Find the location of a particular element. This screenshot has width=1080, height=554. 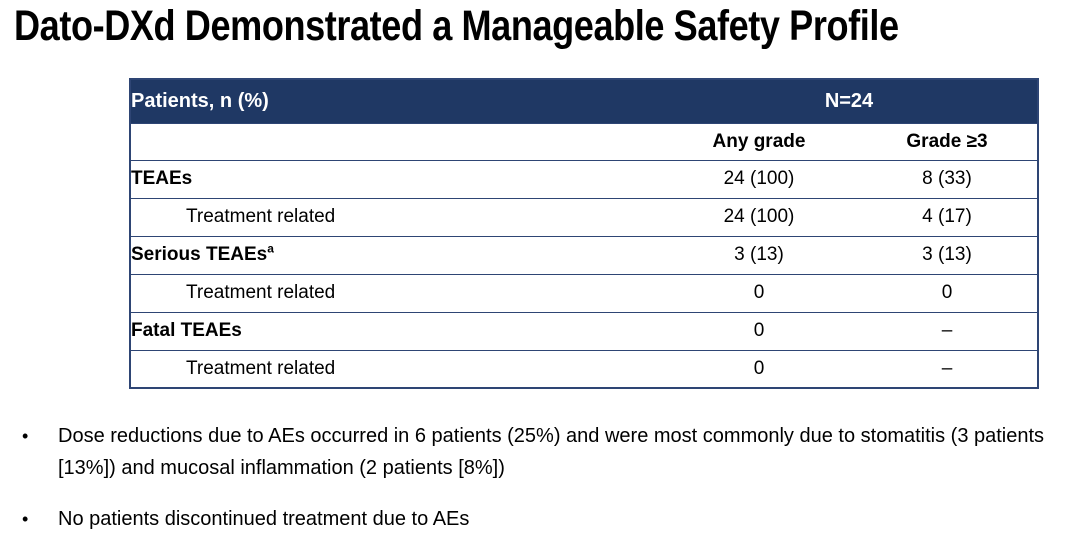

table-row: TEAEs 24 (100) 8 (33) is located at coordinates (584, 179).